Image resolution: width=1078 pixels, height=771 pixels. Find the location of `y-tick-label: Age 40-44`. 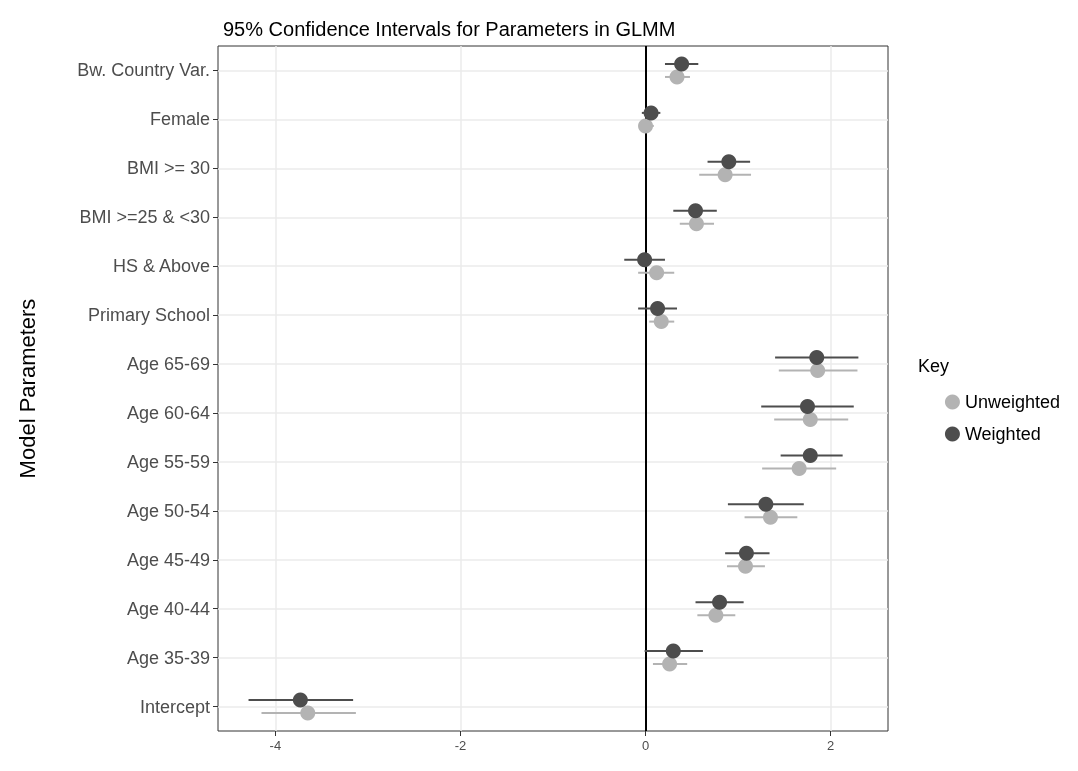

y-tick-label: Age 40-44 is located at coordinates (168, 608).